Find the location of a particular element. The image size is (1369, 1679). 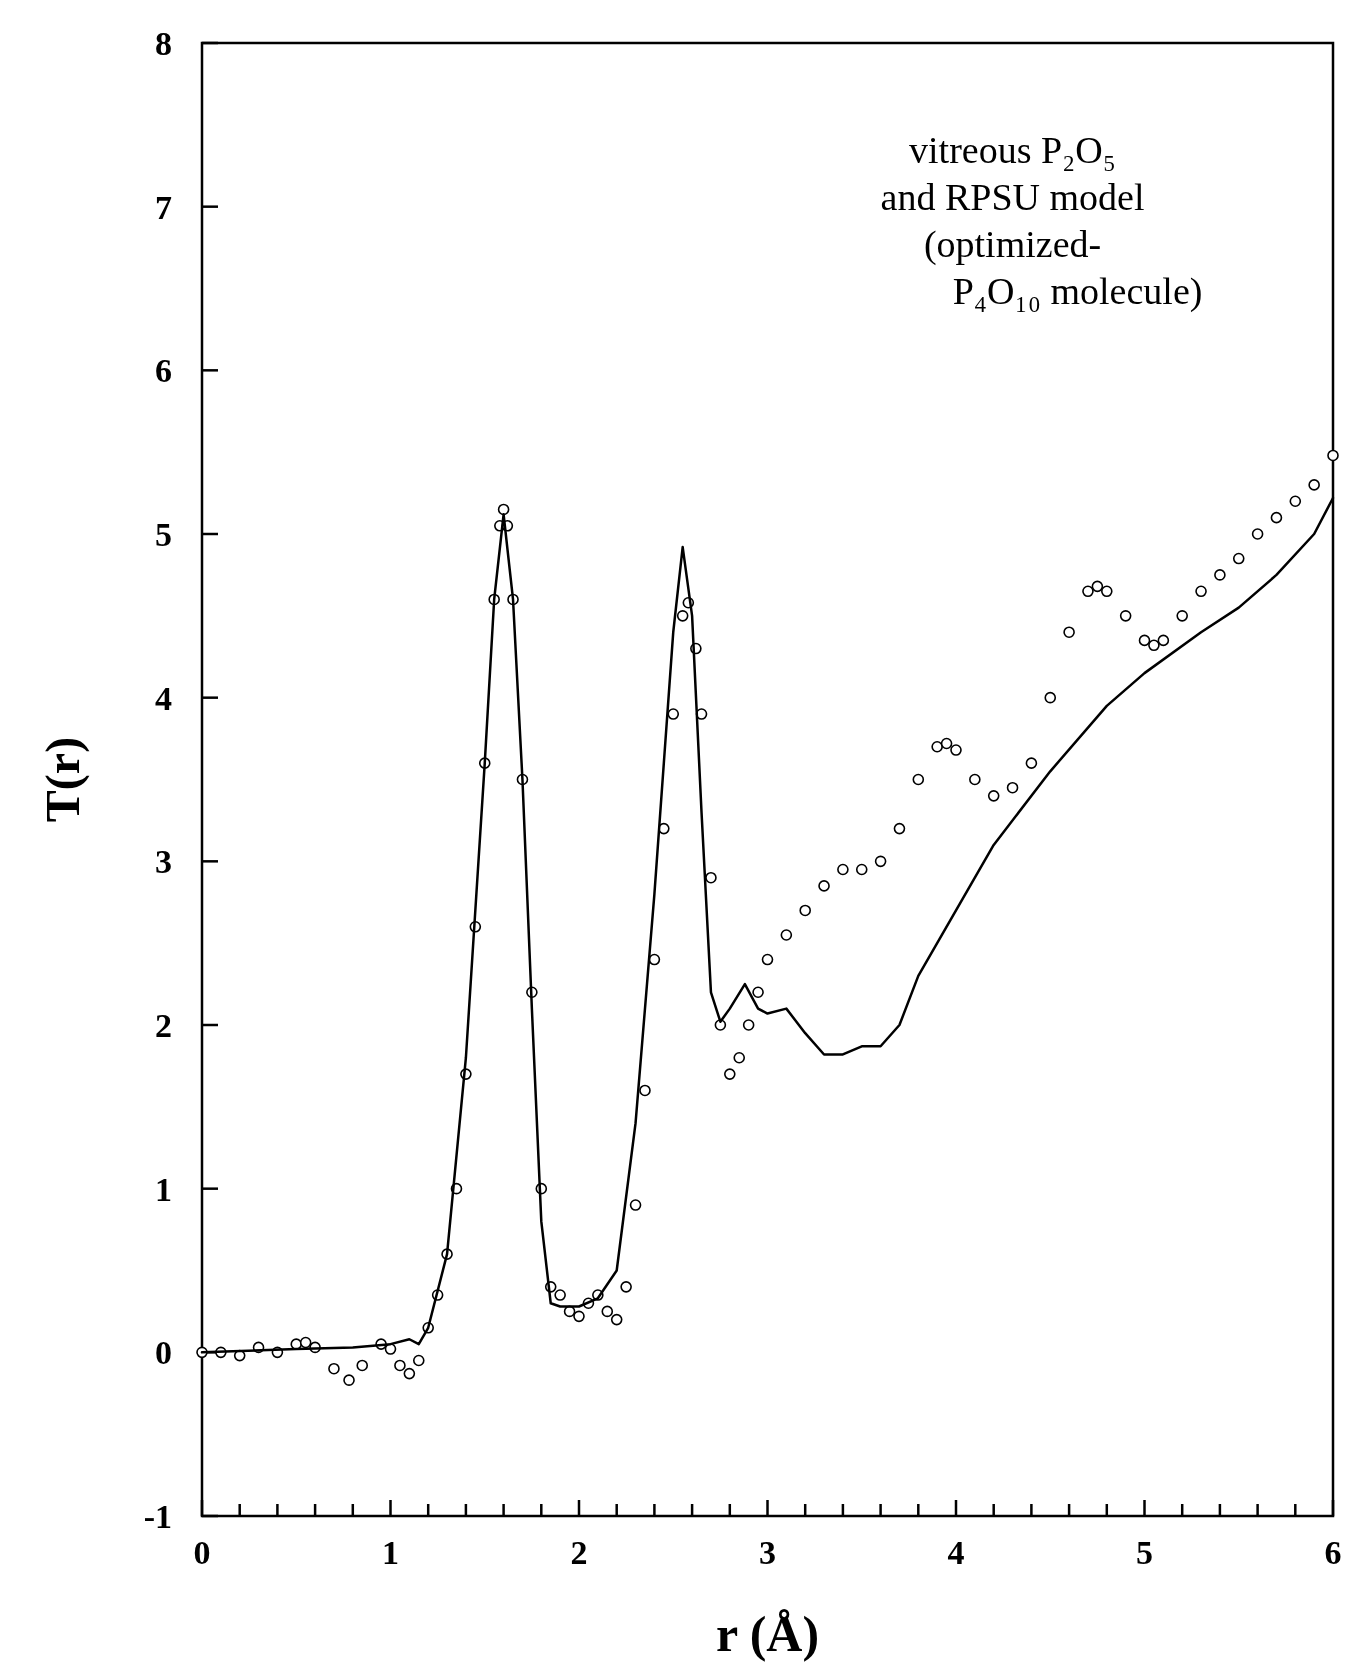

y-tick-label: 1 is located at coordinates (163, 1189).